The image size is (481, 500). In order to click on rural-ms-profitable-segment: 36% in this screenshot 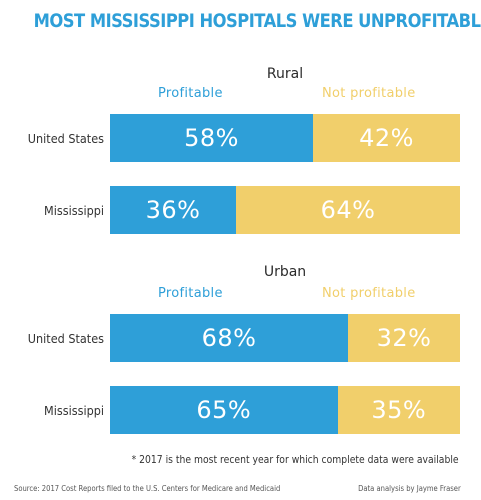, I will do `click(173, 210)`.